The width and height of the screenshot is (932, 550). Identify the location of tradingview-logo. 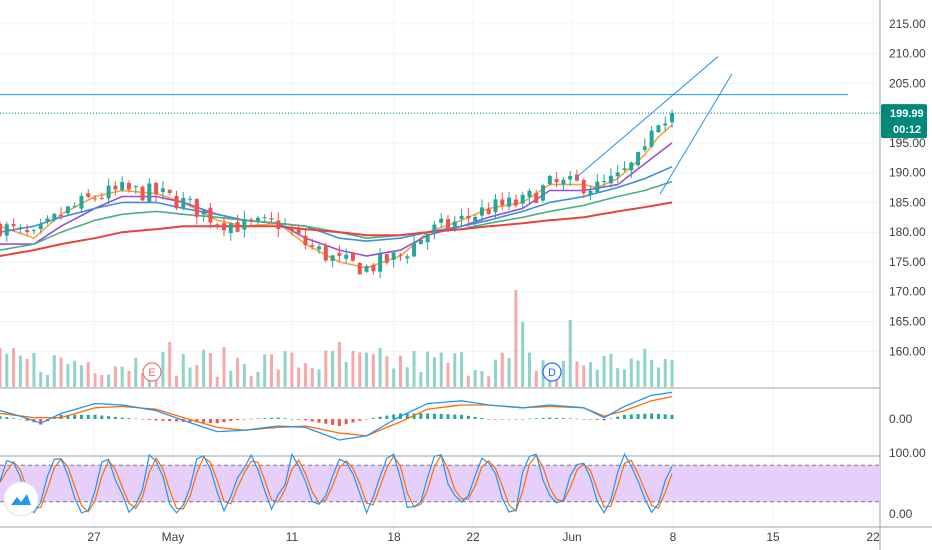
(21, 499).